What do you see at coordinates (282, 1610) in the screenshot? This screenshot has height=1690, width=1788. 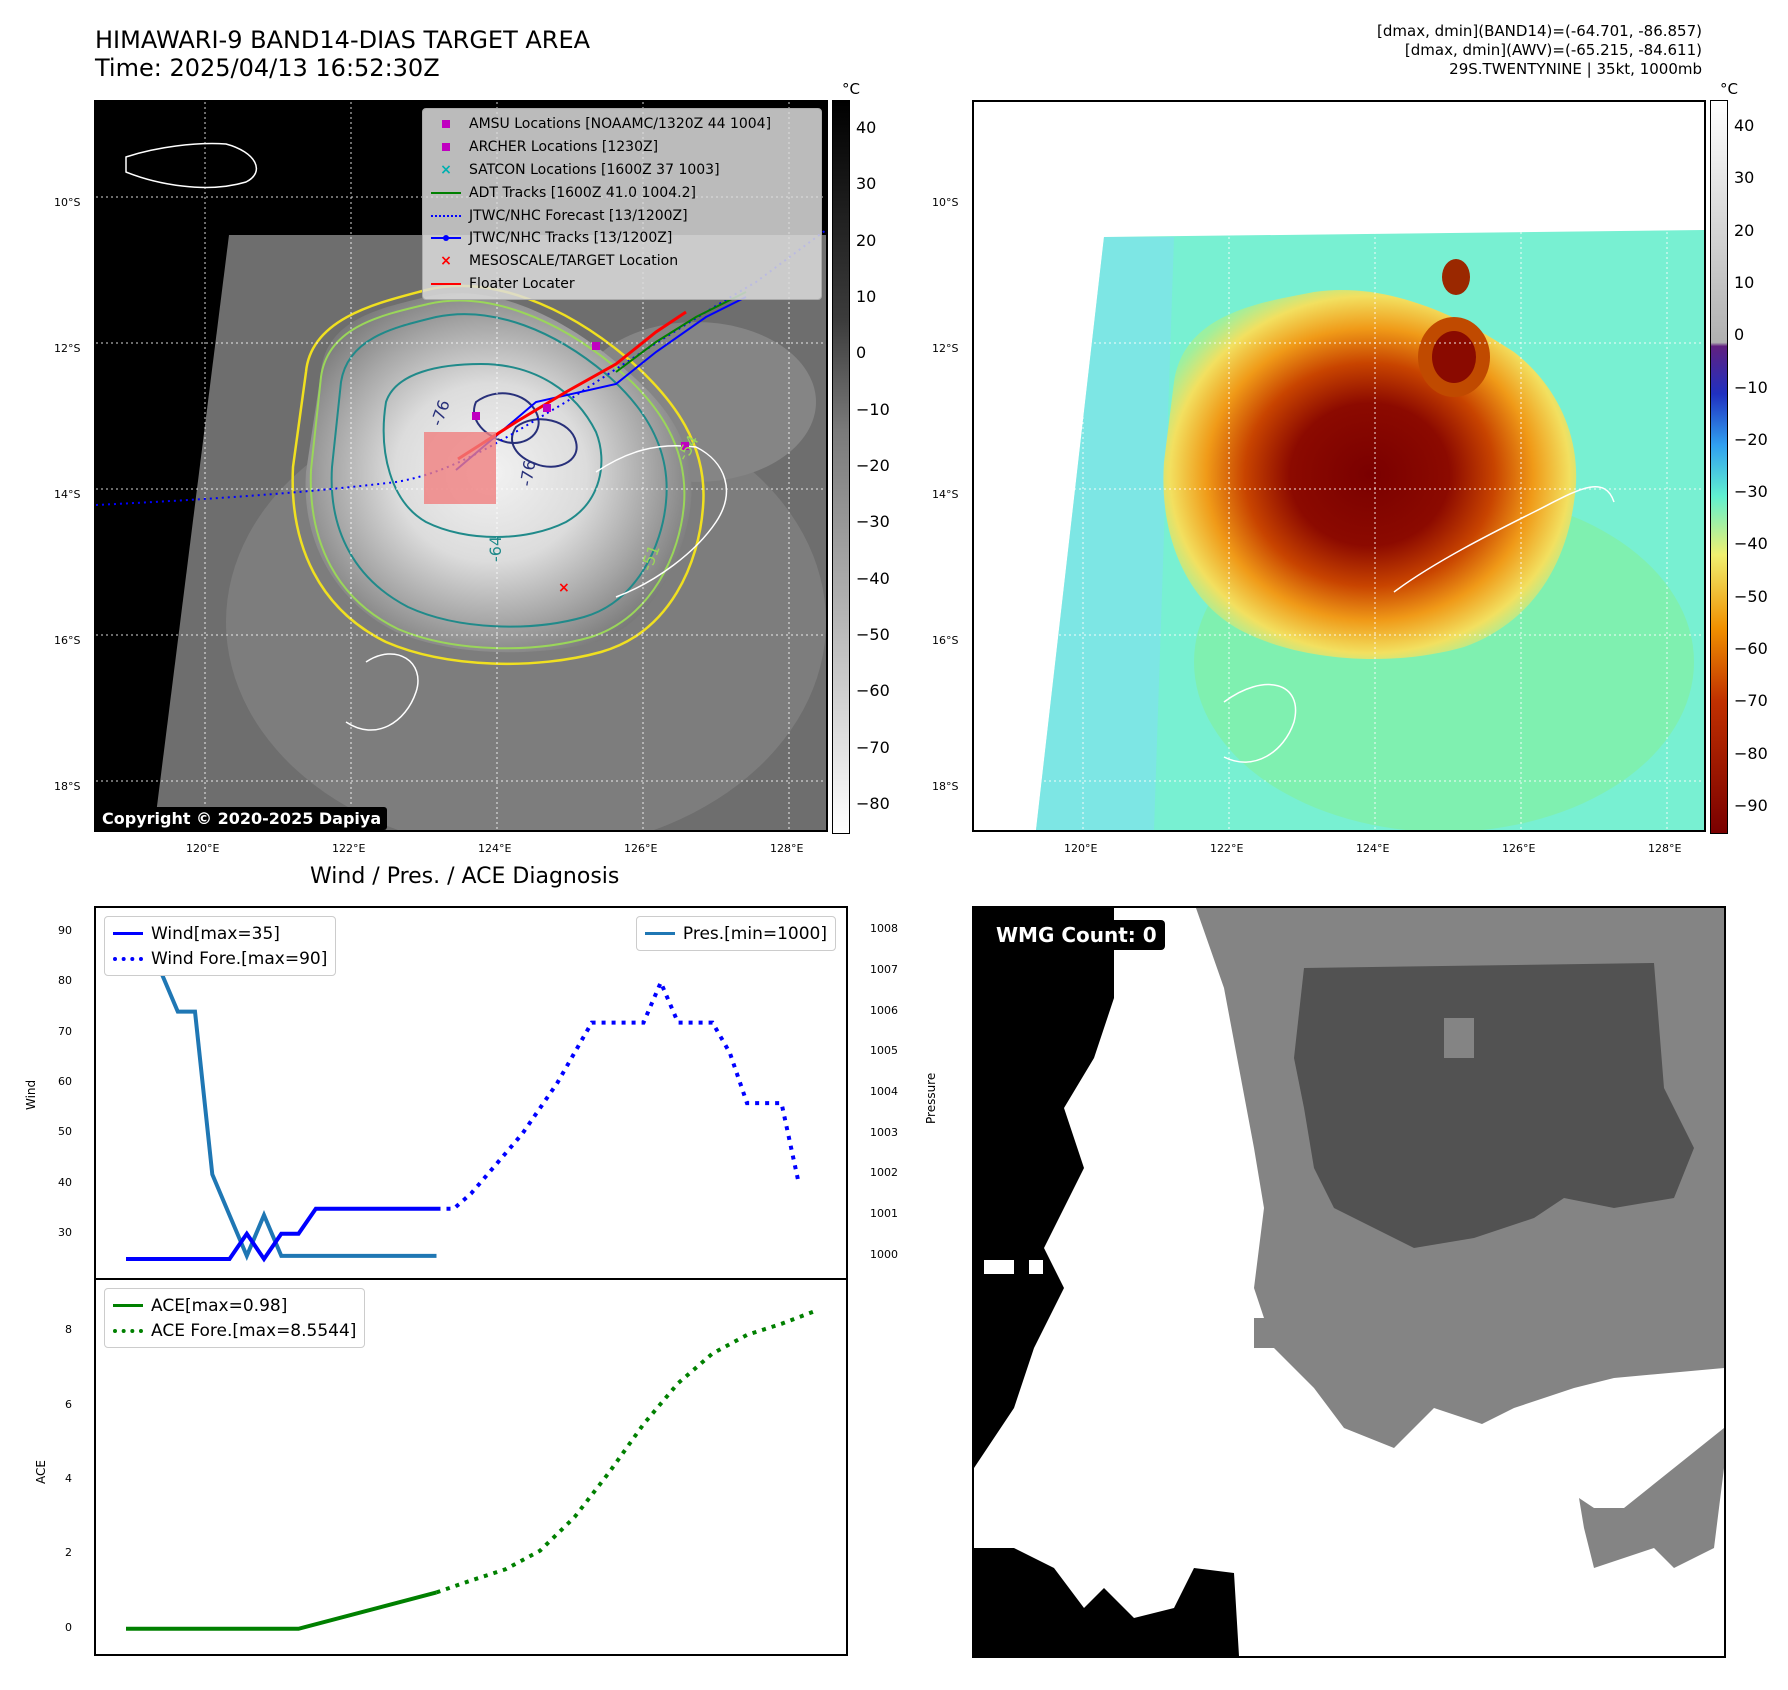 I see `series-line-ace-max-0-98-` at bounding box center [282, 1610].